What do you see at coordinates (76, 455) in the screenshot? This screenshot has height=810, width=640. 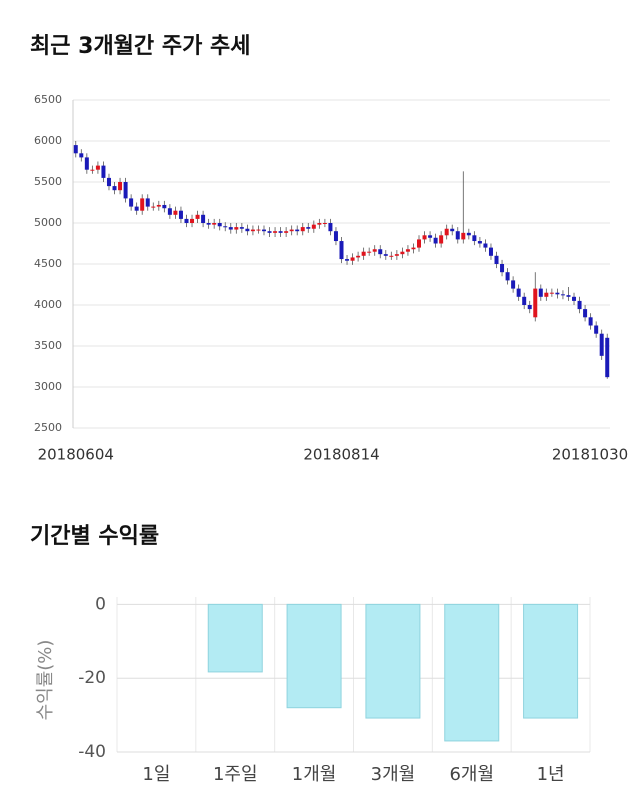 I see `x-tick-label: 20180604` at bounding box center [76, 455].